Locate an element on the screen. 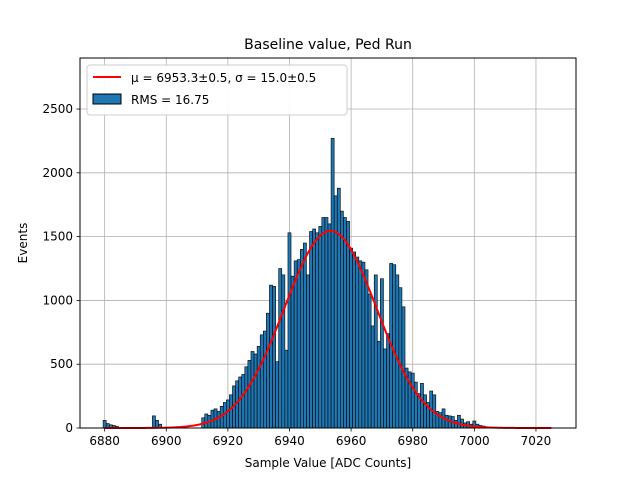 The width and height of the screenshot is (640, 480). y-tick-label: 1000 is located at coordinates (57, 300).